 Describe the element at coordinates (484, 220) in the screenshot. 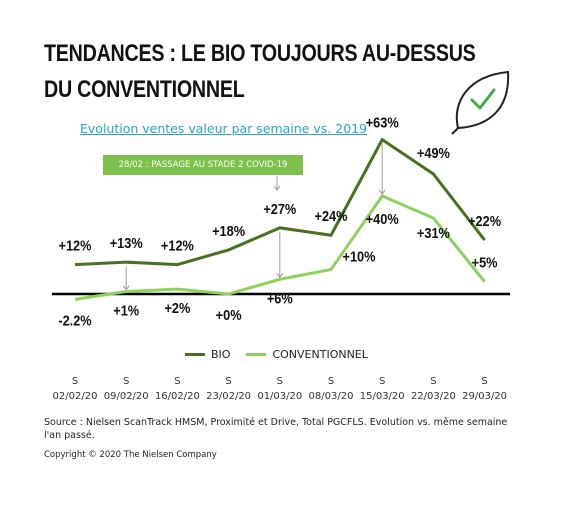

I see `data-label-bio-9: +22%` at that location.